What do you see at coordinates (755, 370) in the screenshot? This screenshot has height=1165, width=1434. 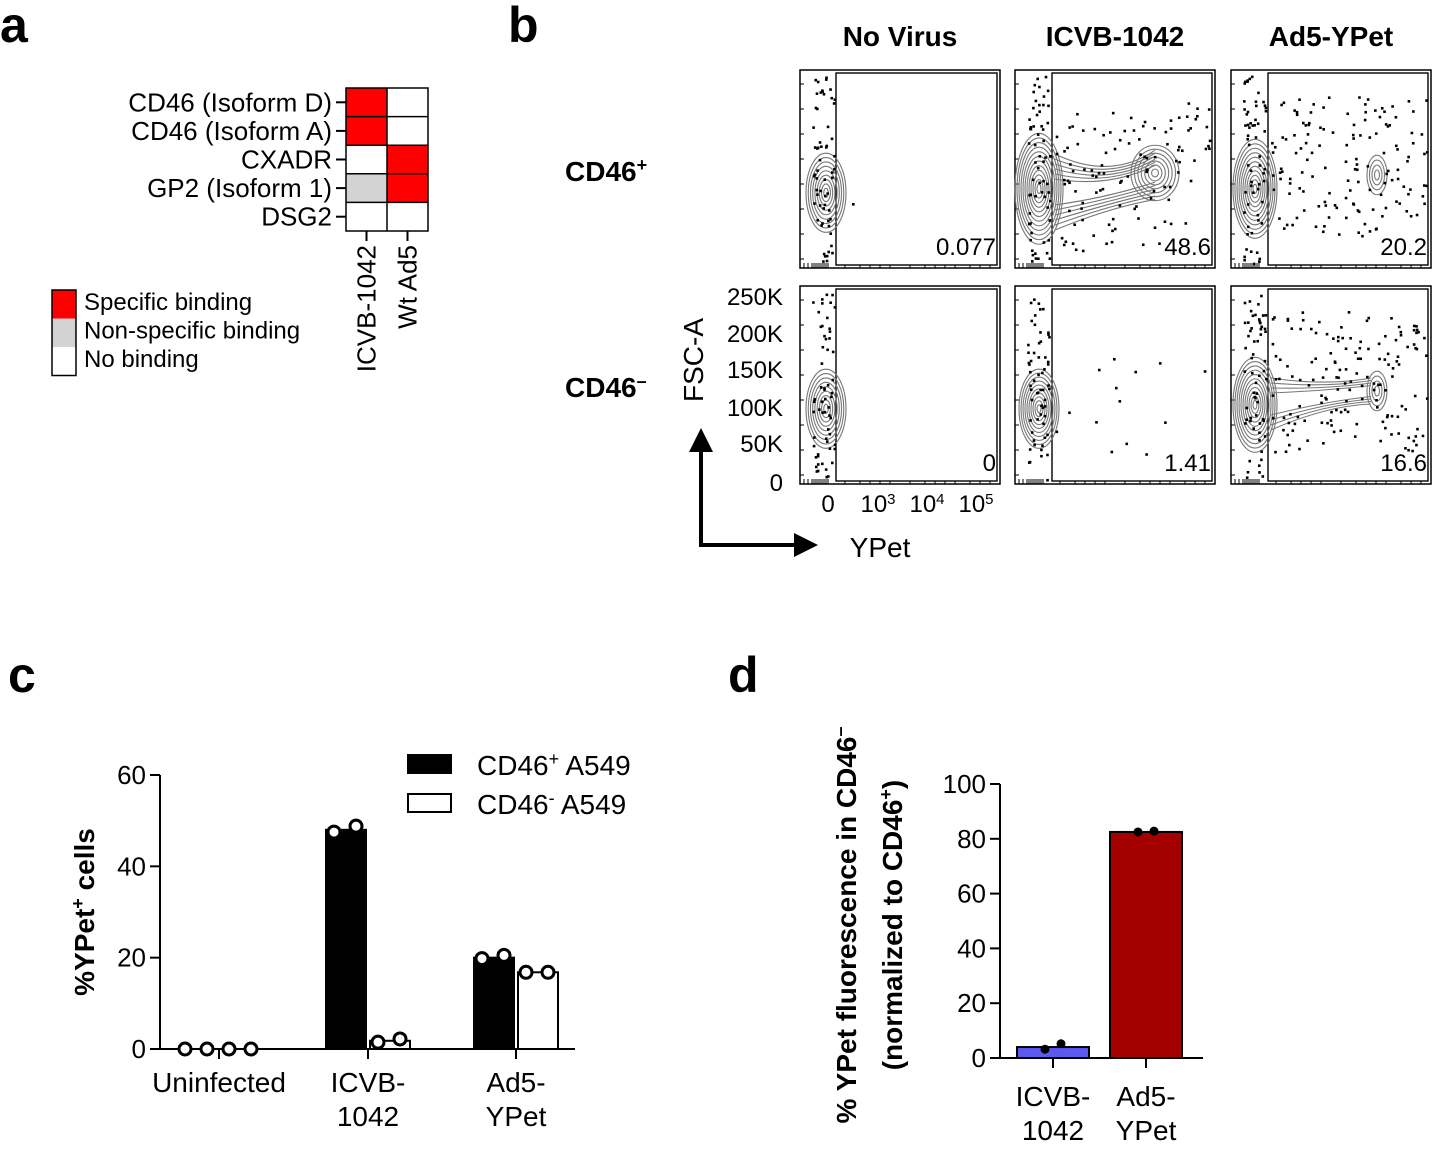 I see `flow-y-tick-label: 150K` at bounding box center [755, 370].